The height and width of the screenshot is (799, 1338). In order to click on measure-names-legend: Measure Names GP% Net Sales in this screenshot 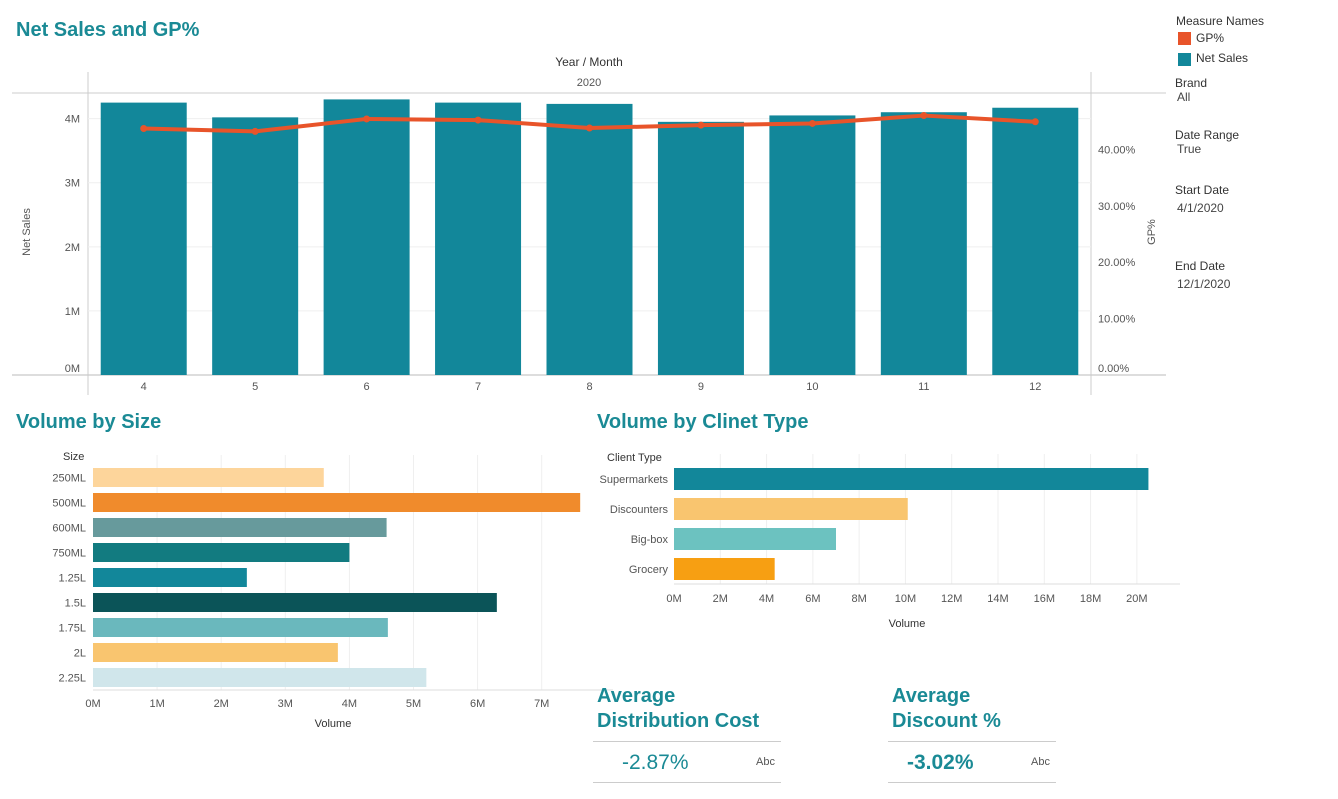, I will do `click(1220, 40)`.